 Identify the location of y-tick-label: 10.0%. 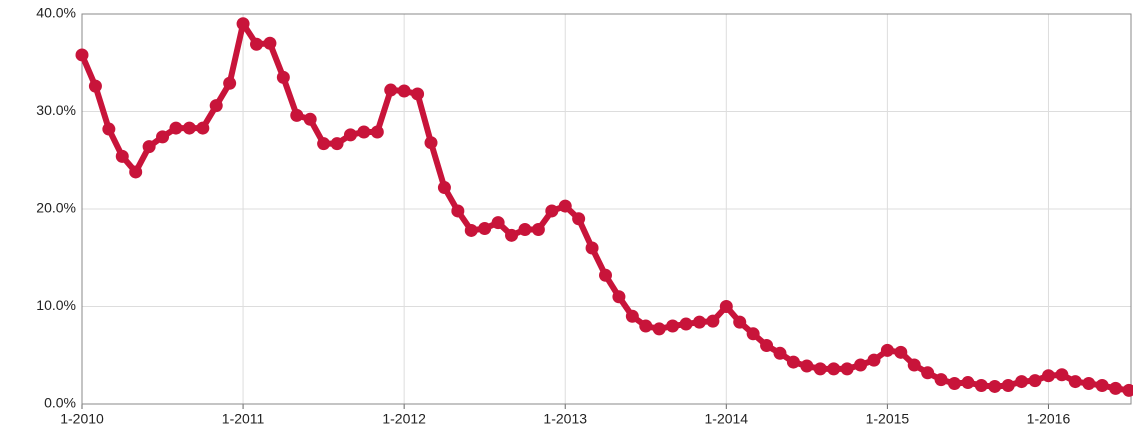
(56, 305).